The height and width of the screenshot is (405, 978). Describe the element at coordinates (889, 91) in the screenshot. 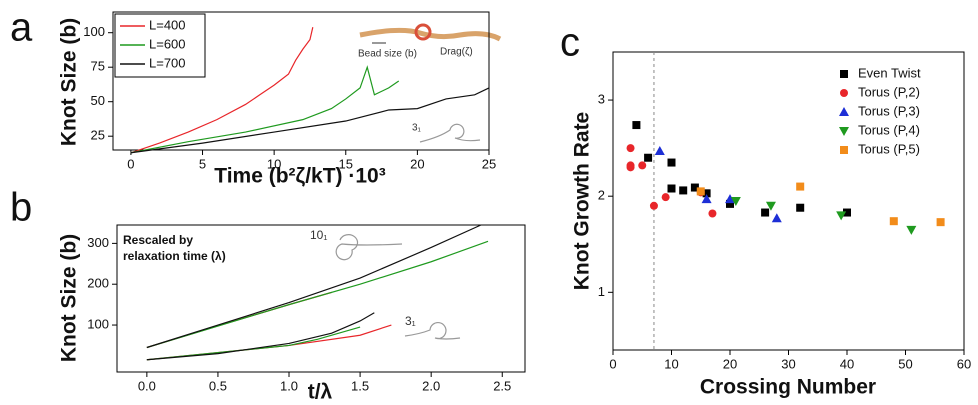

I see `legend-label: Torus (P,2)` at that location.